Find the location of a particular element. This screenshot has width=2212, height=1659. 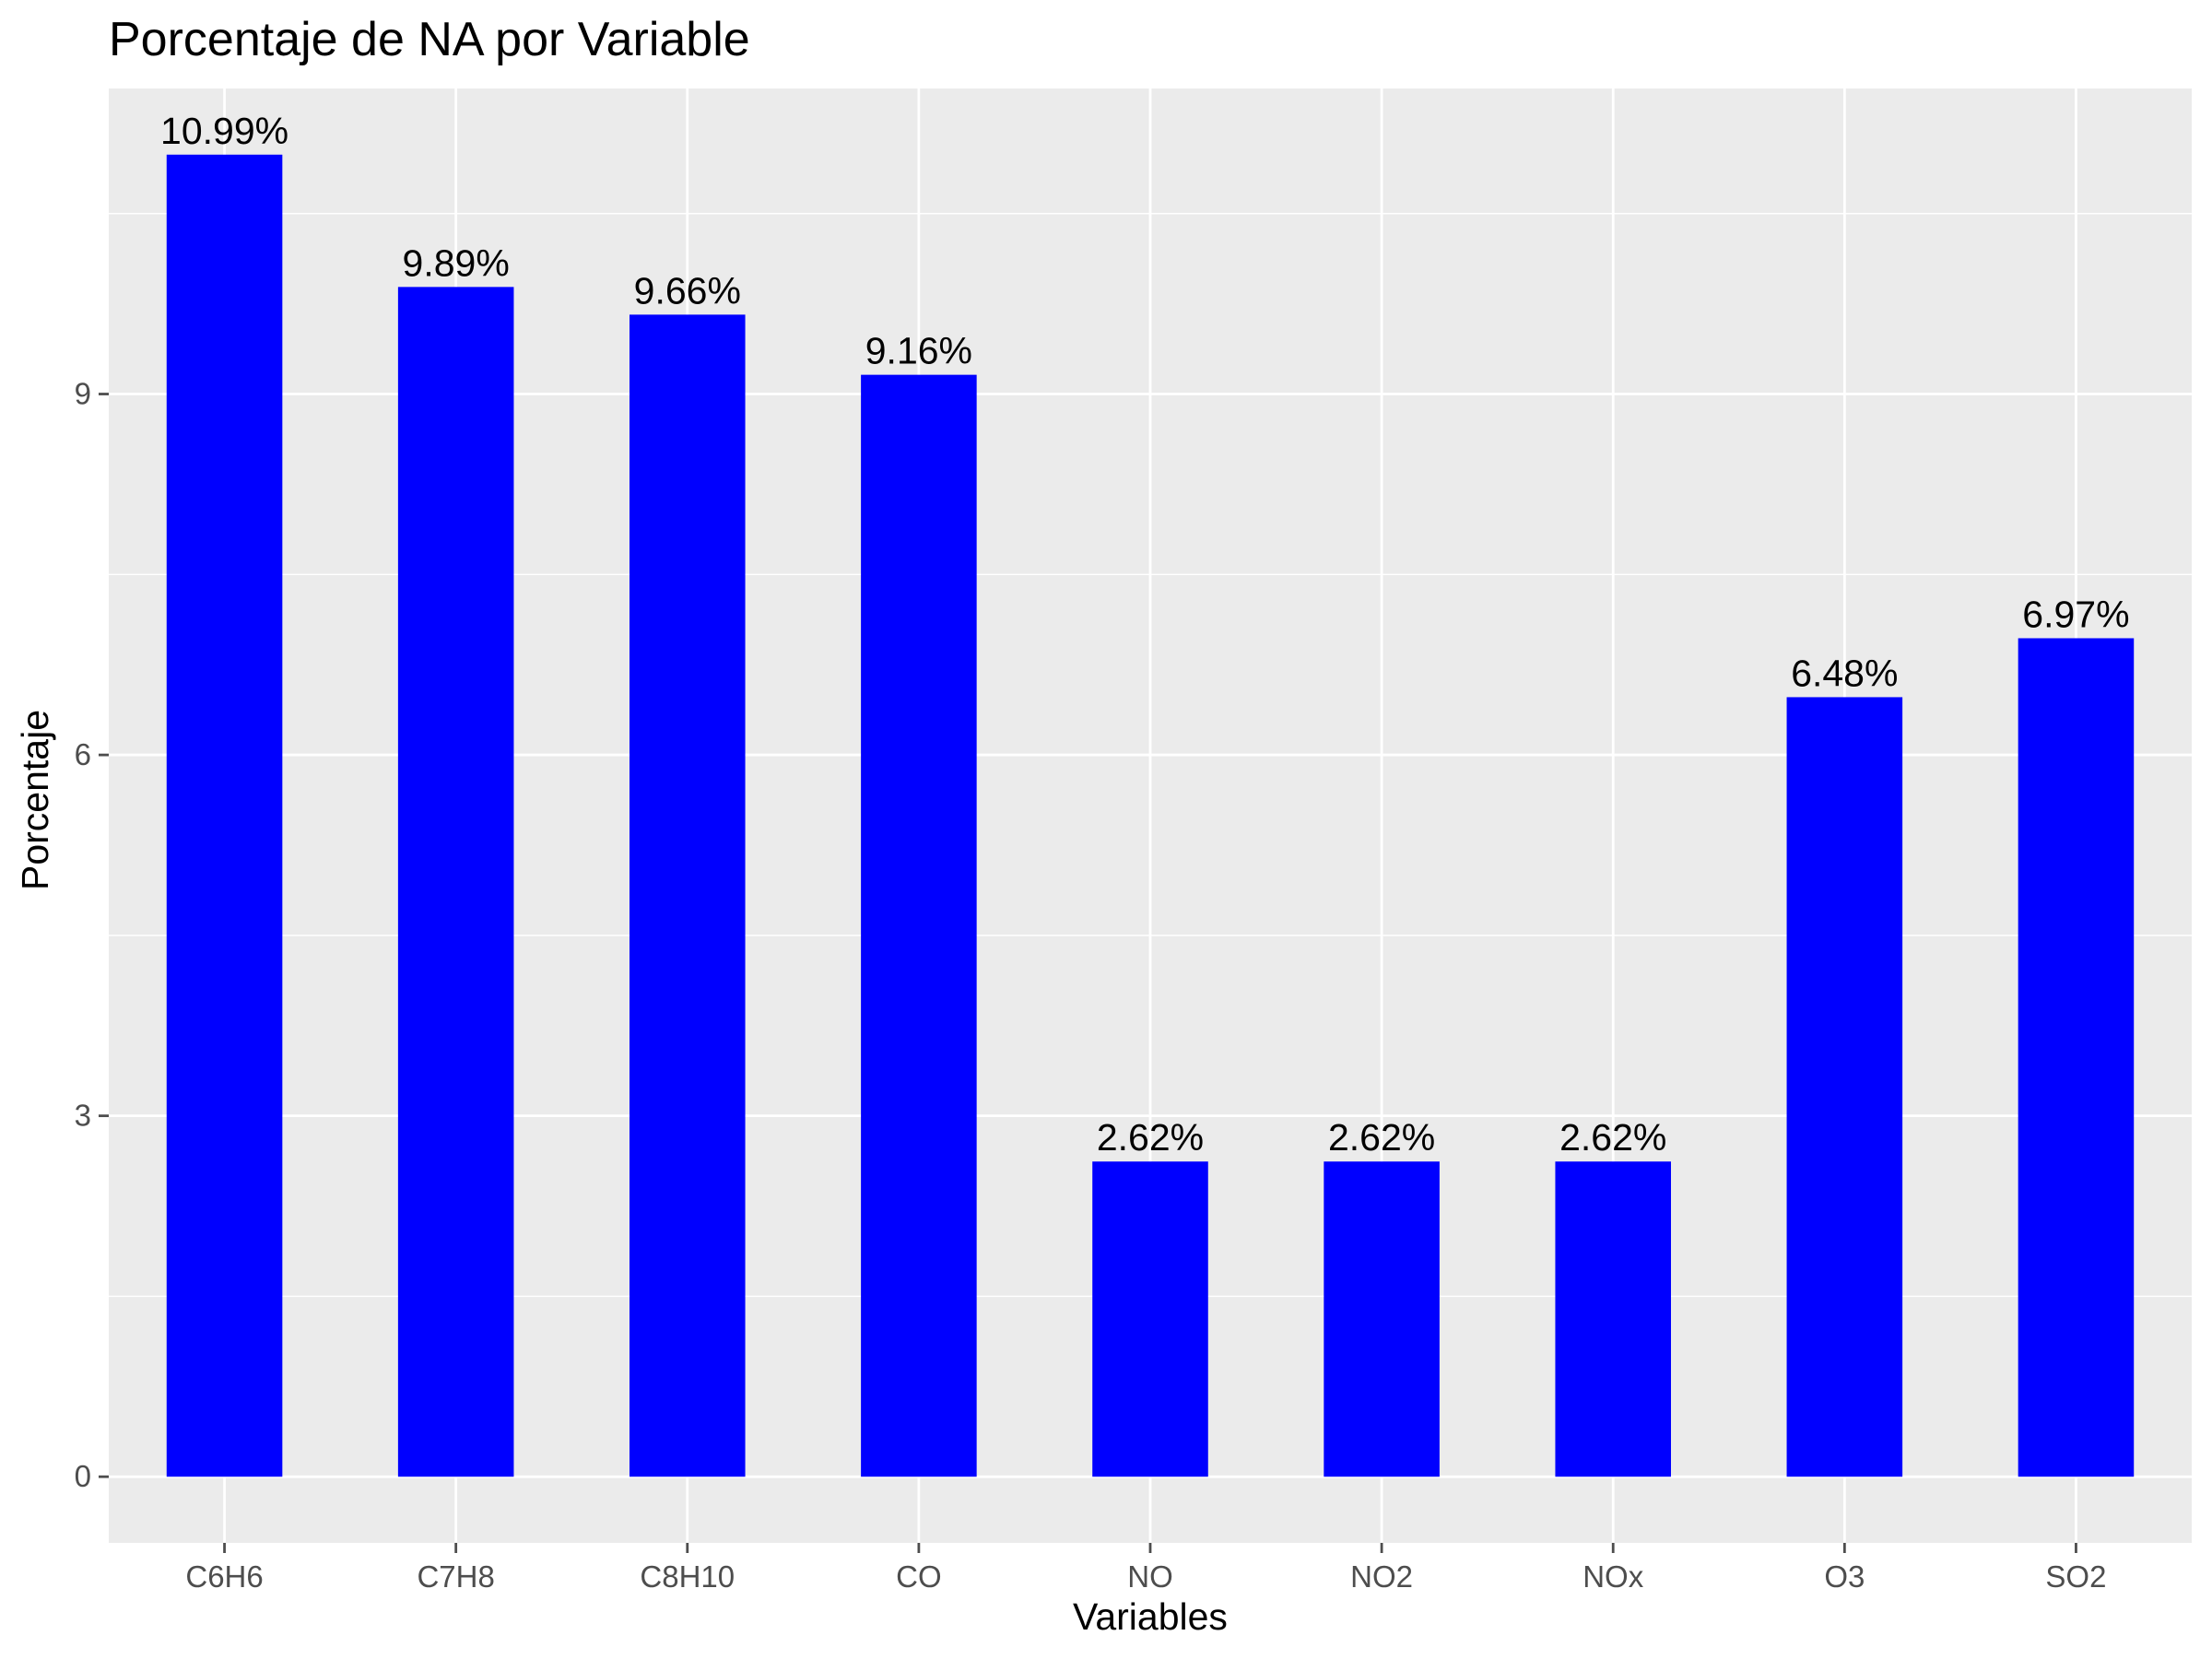

chart-title: Porcentaje de NA por Variable is located at coordinates (429, 39).